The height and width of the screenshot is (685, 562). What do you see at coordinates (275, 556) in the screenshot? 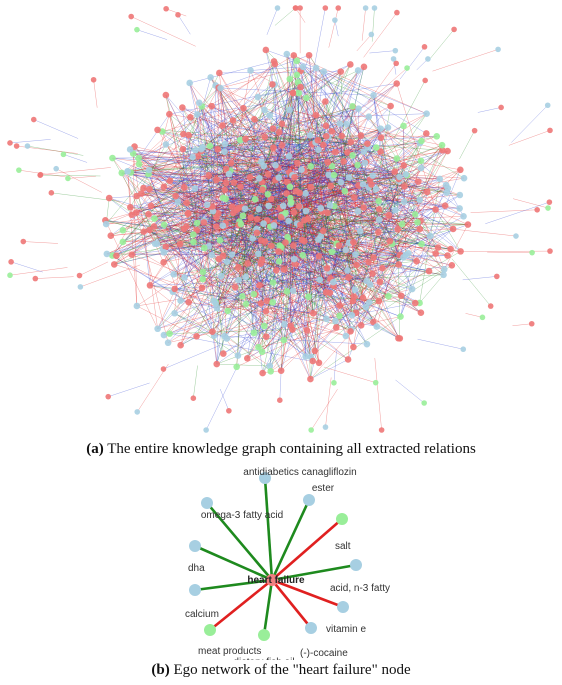
I see `ego-network-nodes` at bounding box center [275, 556].